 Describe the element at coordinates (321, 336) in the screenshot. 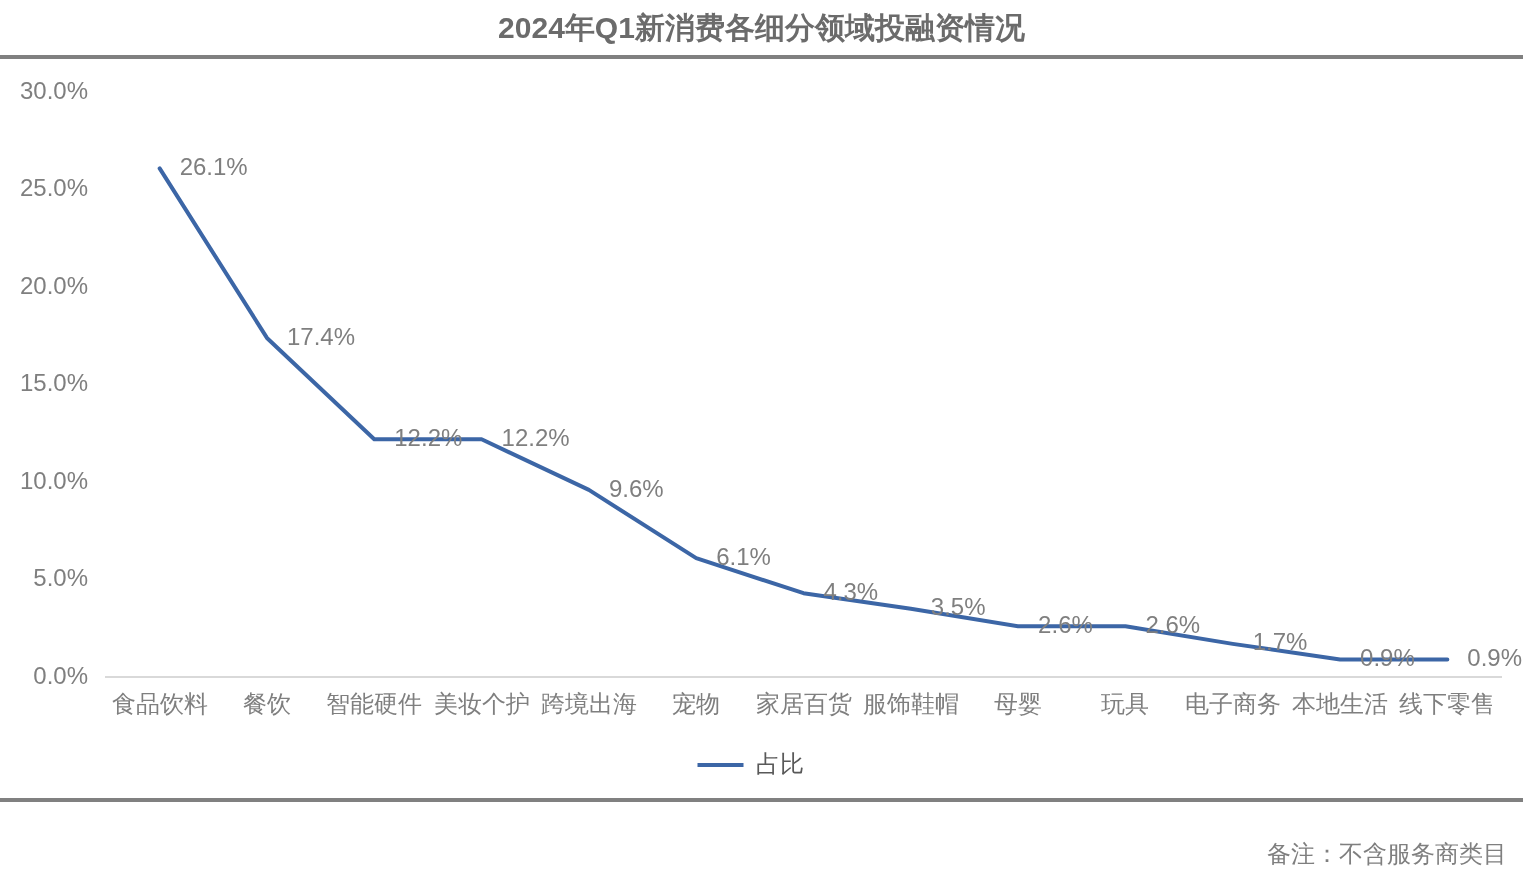

I see `data-label: 17.4%` at that location.